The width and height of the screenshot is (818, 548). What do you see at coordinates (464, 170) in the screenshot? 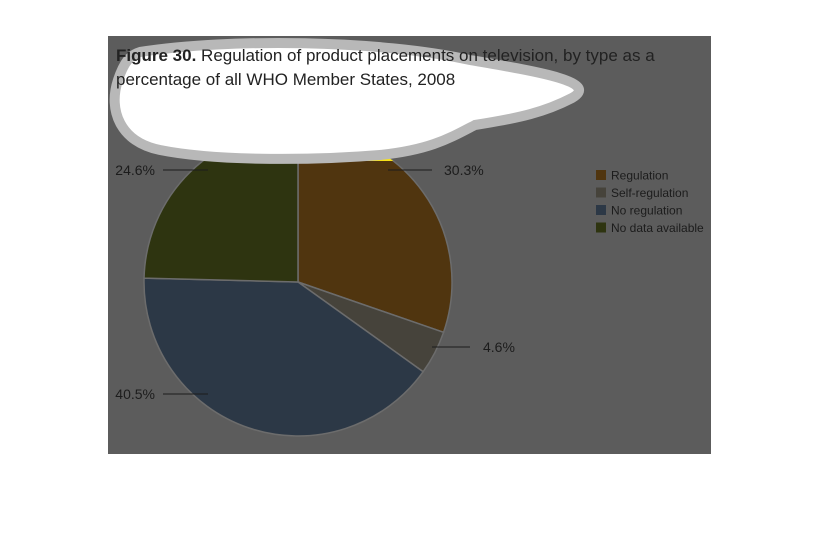
I see `slice-label-regulation: 30.3%` at bounding box center [464, 170].